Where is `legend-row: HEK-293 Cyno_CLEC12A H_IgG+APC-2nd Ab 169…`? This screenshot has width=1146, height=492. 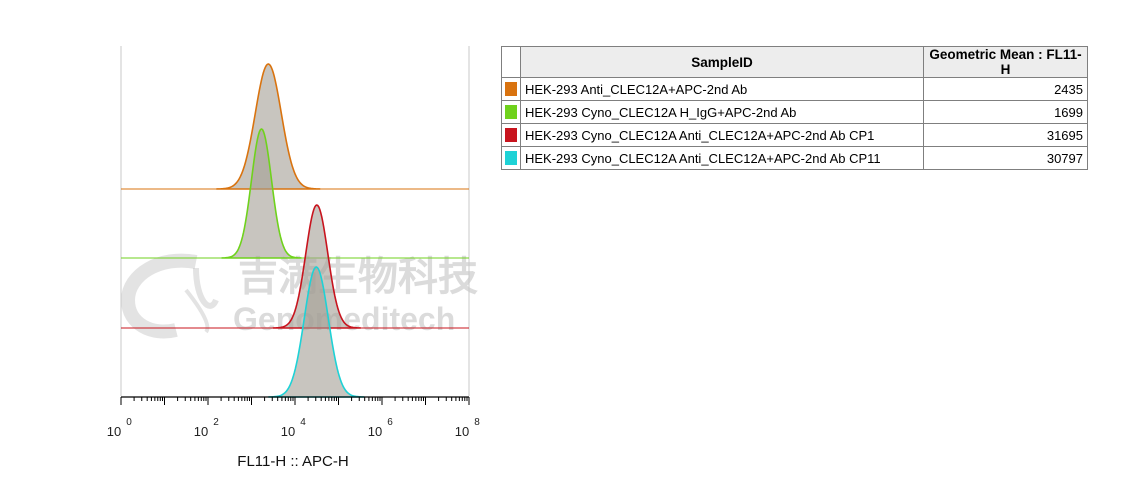 legend-row: HEK-293 Cyno_CLEC12A H_IgG+APC-2nd Ab 169… is located at coordinates (794, 112).